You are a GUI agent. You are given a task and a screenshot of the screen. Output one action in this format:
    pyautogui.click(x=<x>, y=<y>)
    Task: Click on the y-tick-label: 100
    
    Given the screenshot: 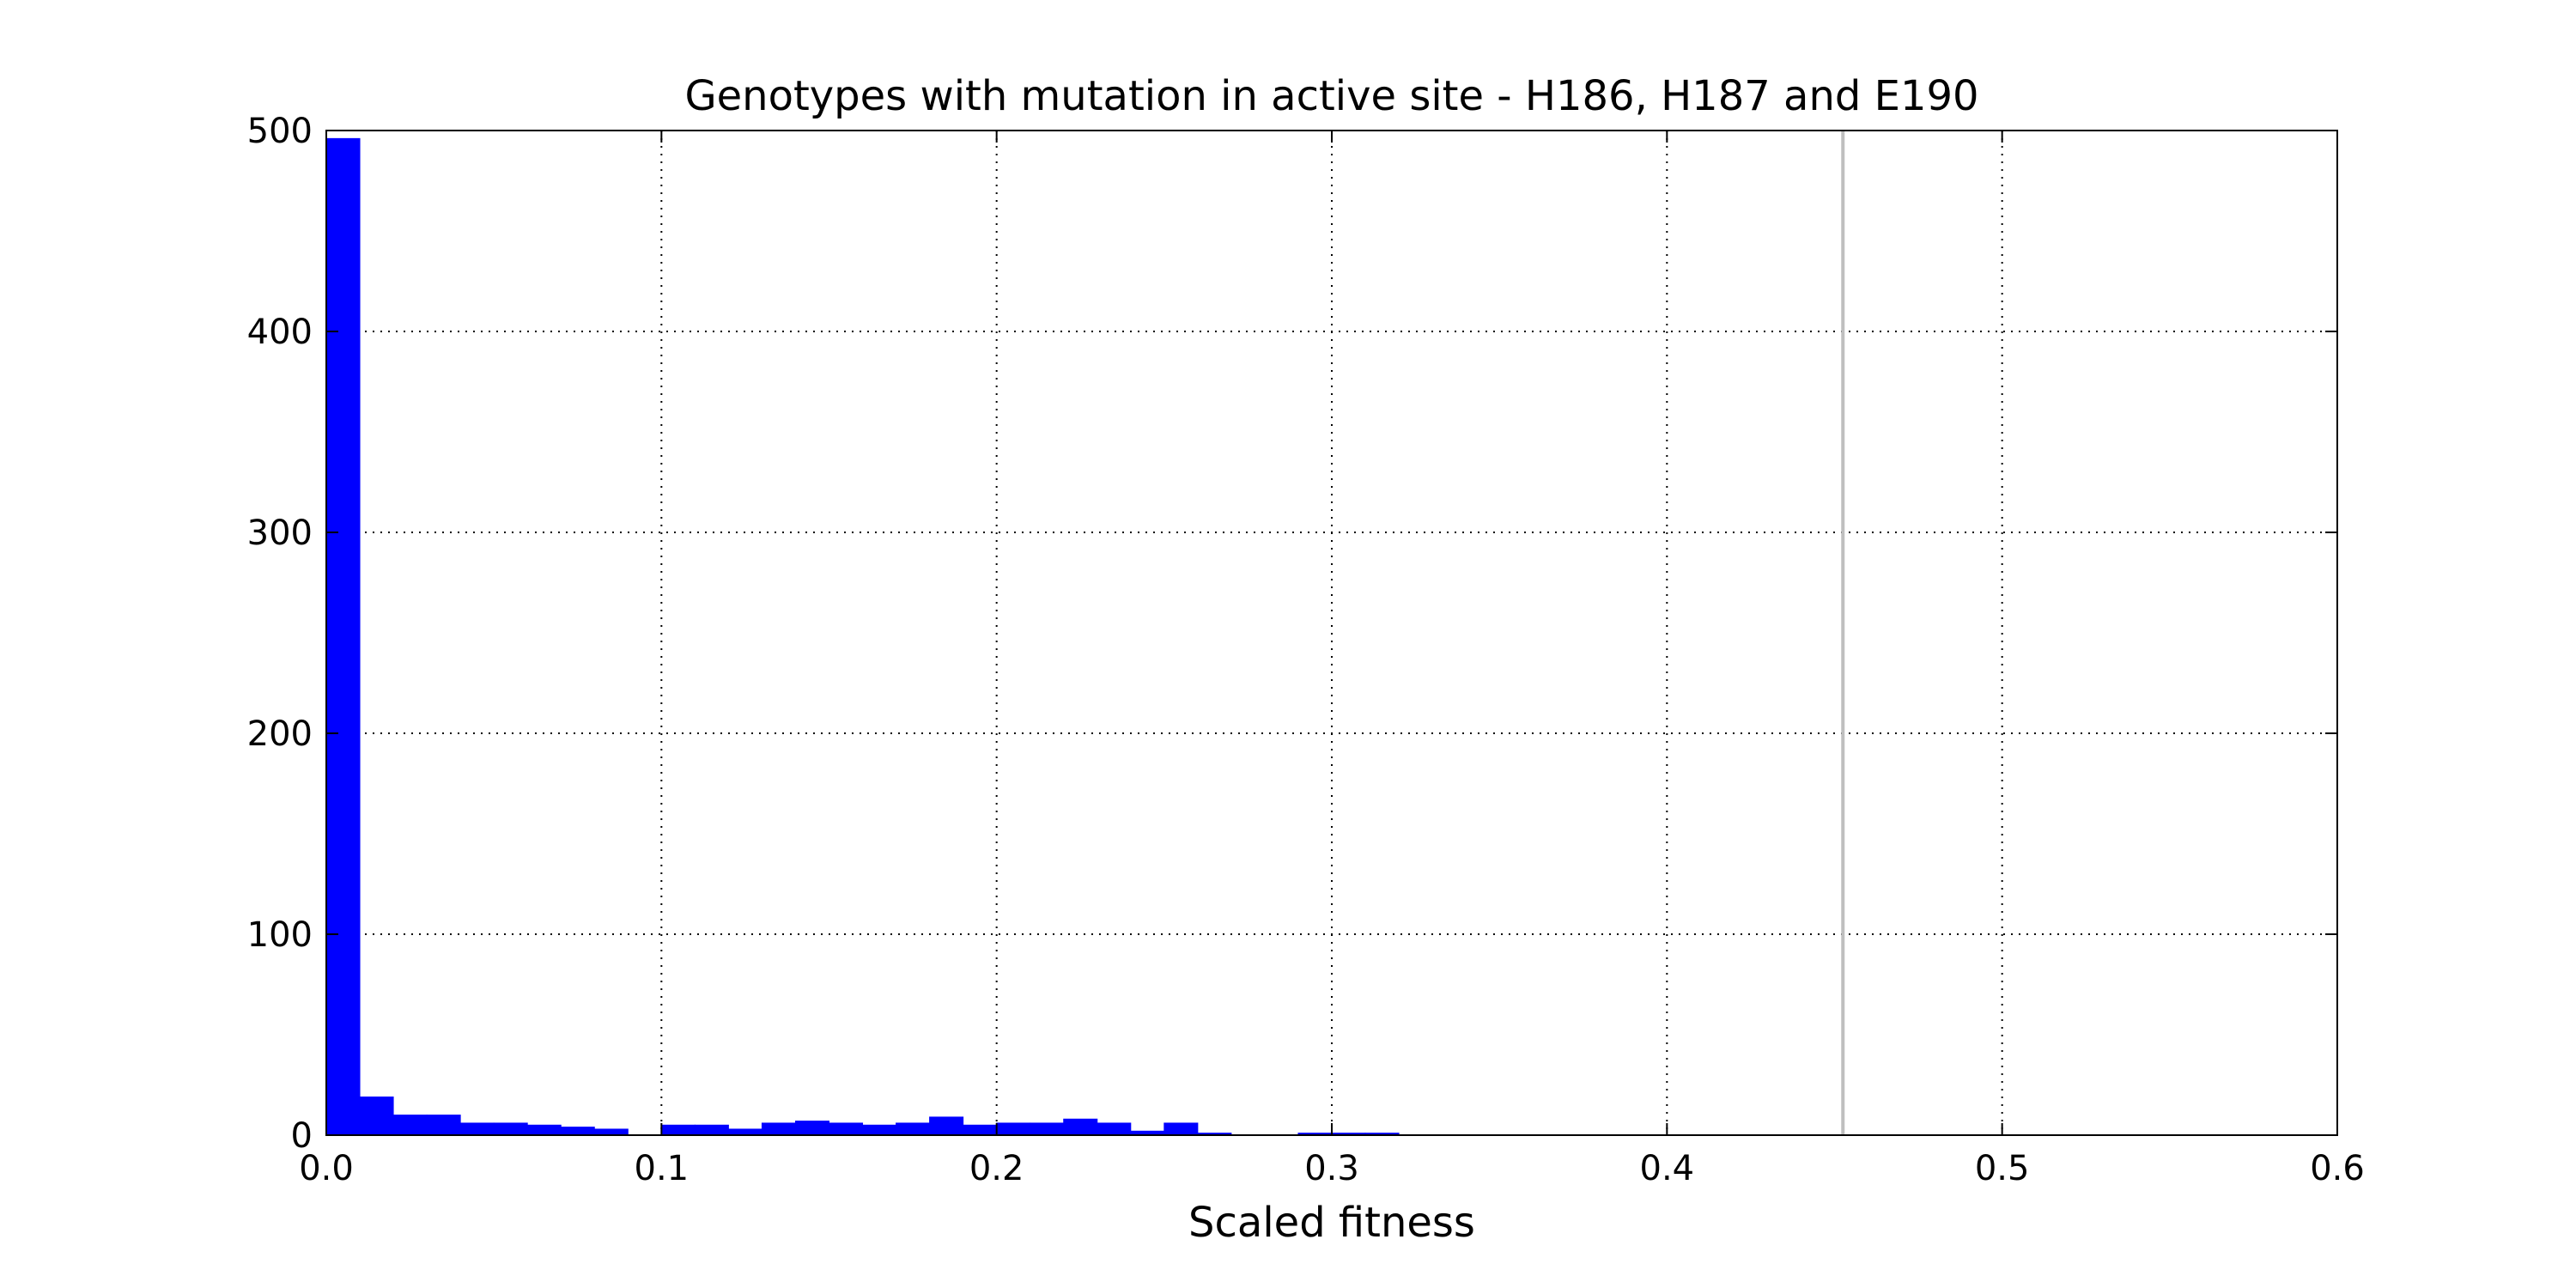 What is the action you would take?
    pyautogui.click(x=280, y=935)
    